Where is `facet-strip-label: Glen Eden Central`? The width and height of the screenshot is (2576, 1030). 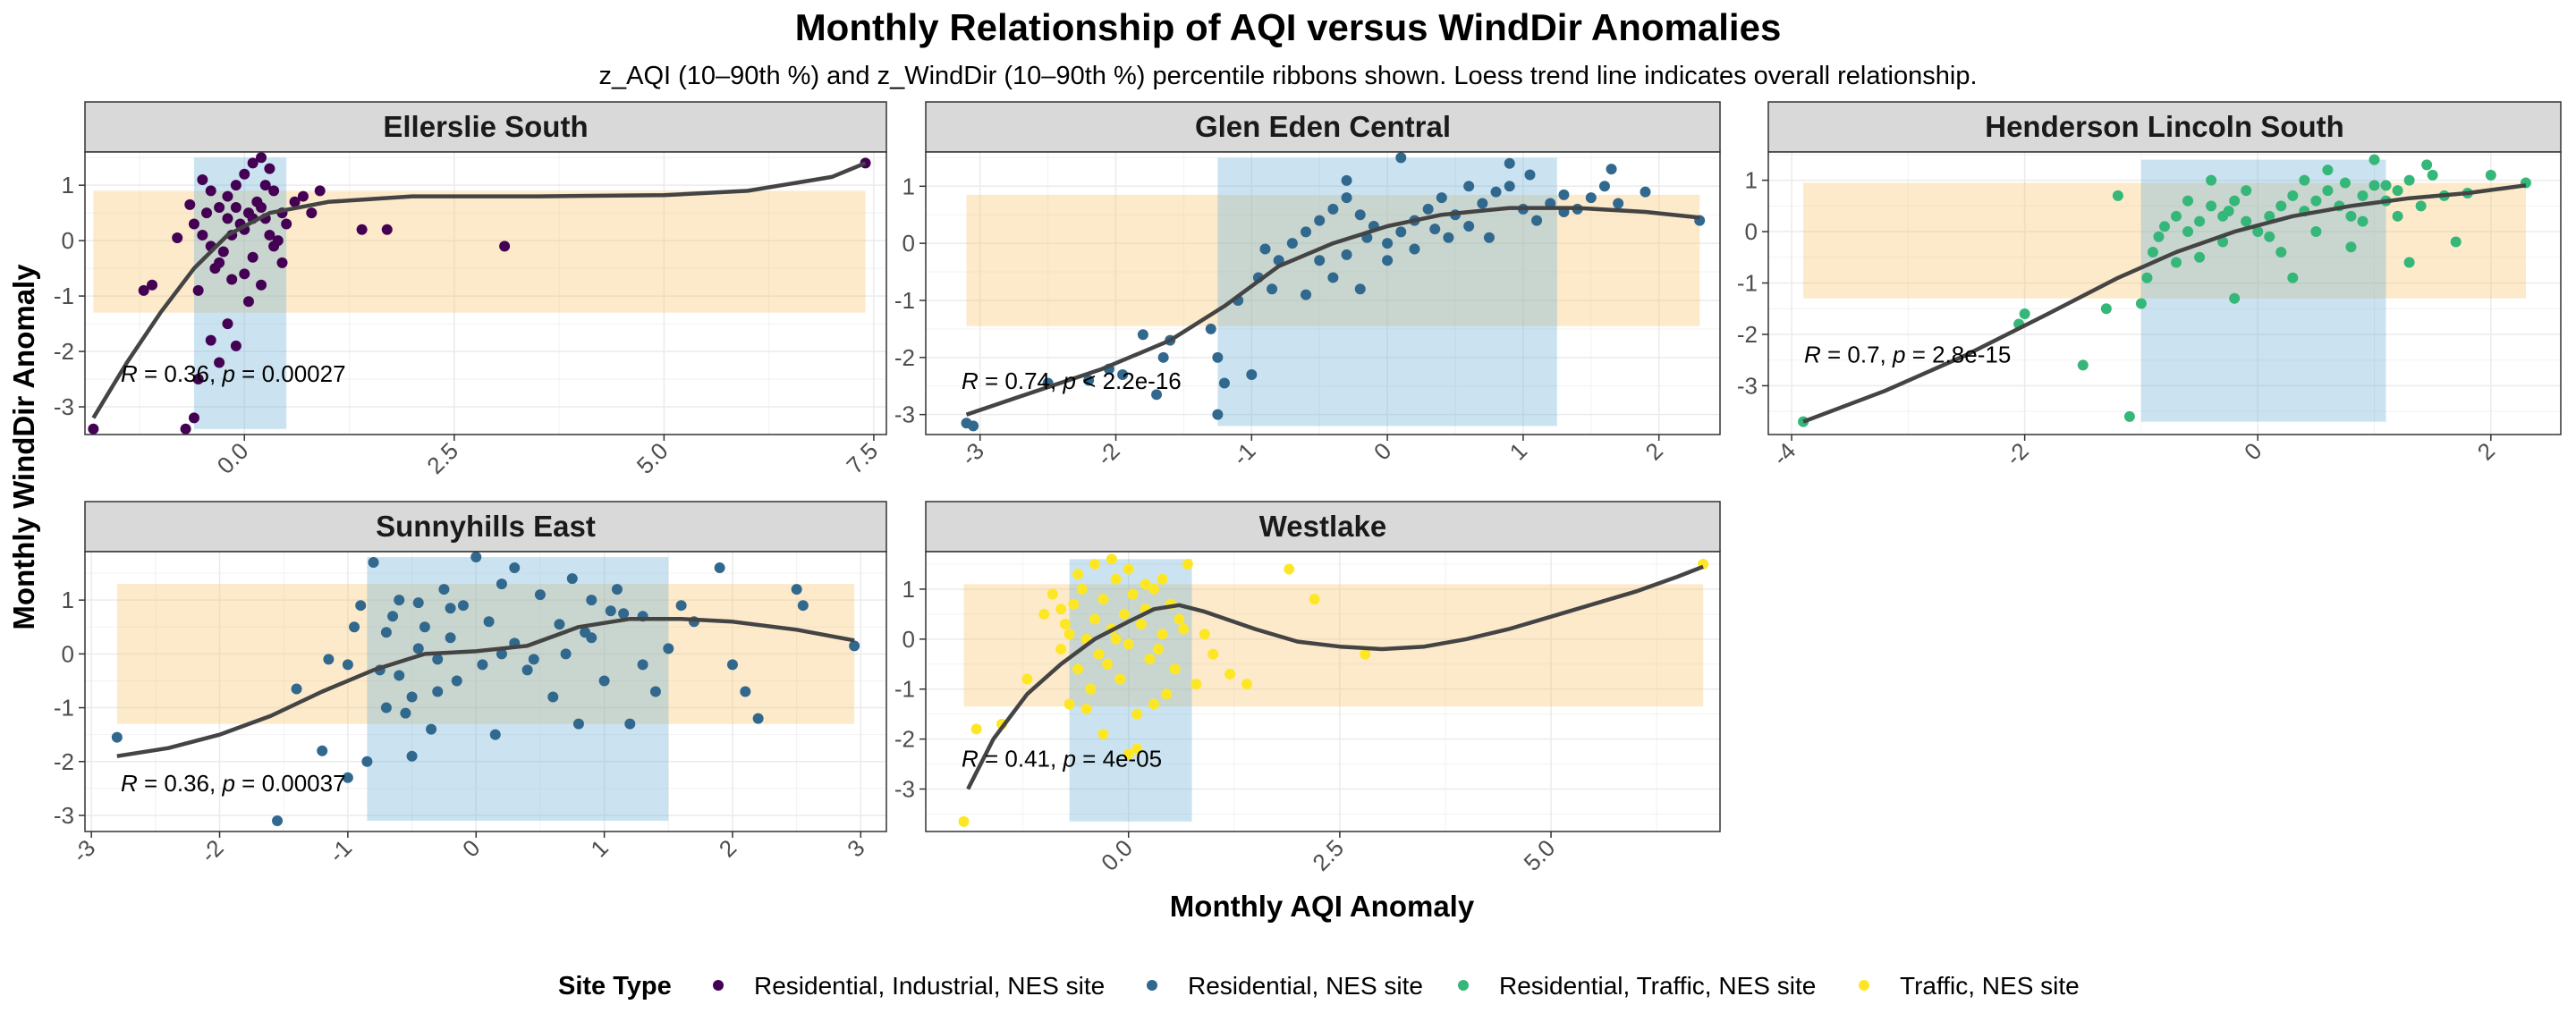
facet-strip-label: Glen Eden Central is located at coordinates (1323, 127).